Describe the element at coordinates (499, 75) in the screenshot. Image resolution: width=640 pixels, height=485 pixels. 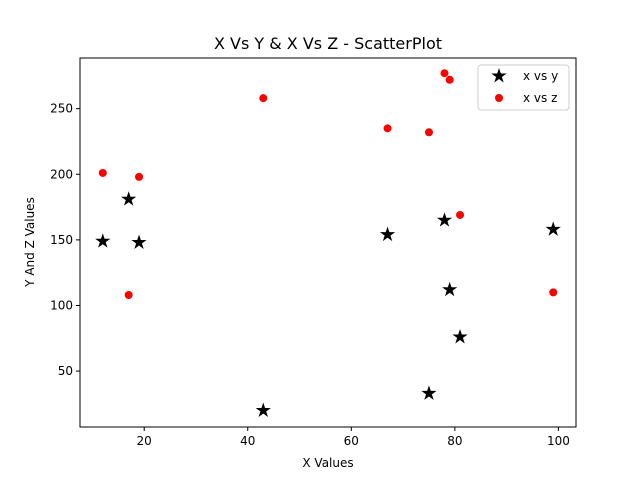
I see `legend-star-marker` at that location.